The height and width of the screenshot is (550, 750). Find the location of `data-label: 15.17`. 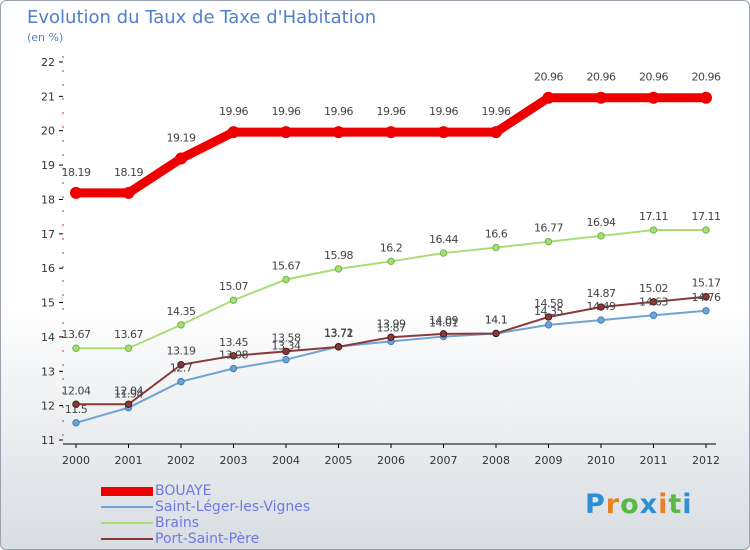

data-label: 15.17 is located at coordinates (706, 283).